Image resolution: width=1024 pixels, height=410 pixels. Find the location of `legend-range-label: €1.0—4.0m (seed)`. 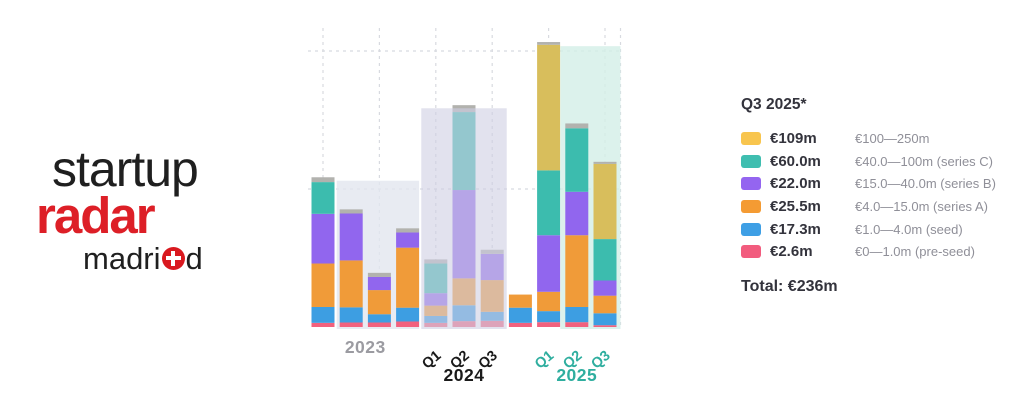

legend-range-label: €1.0—4.0m (seed) is located at coordinates (909, 229).